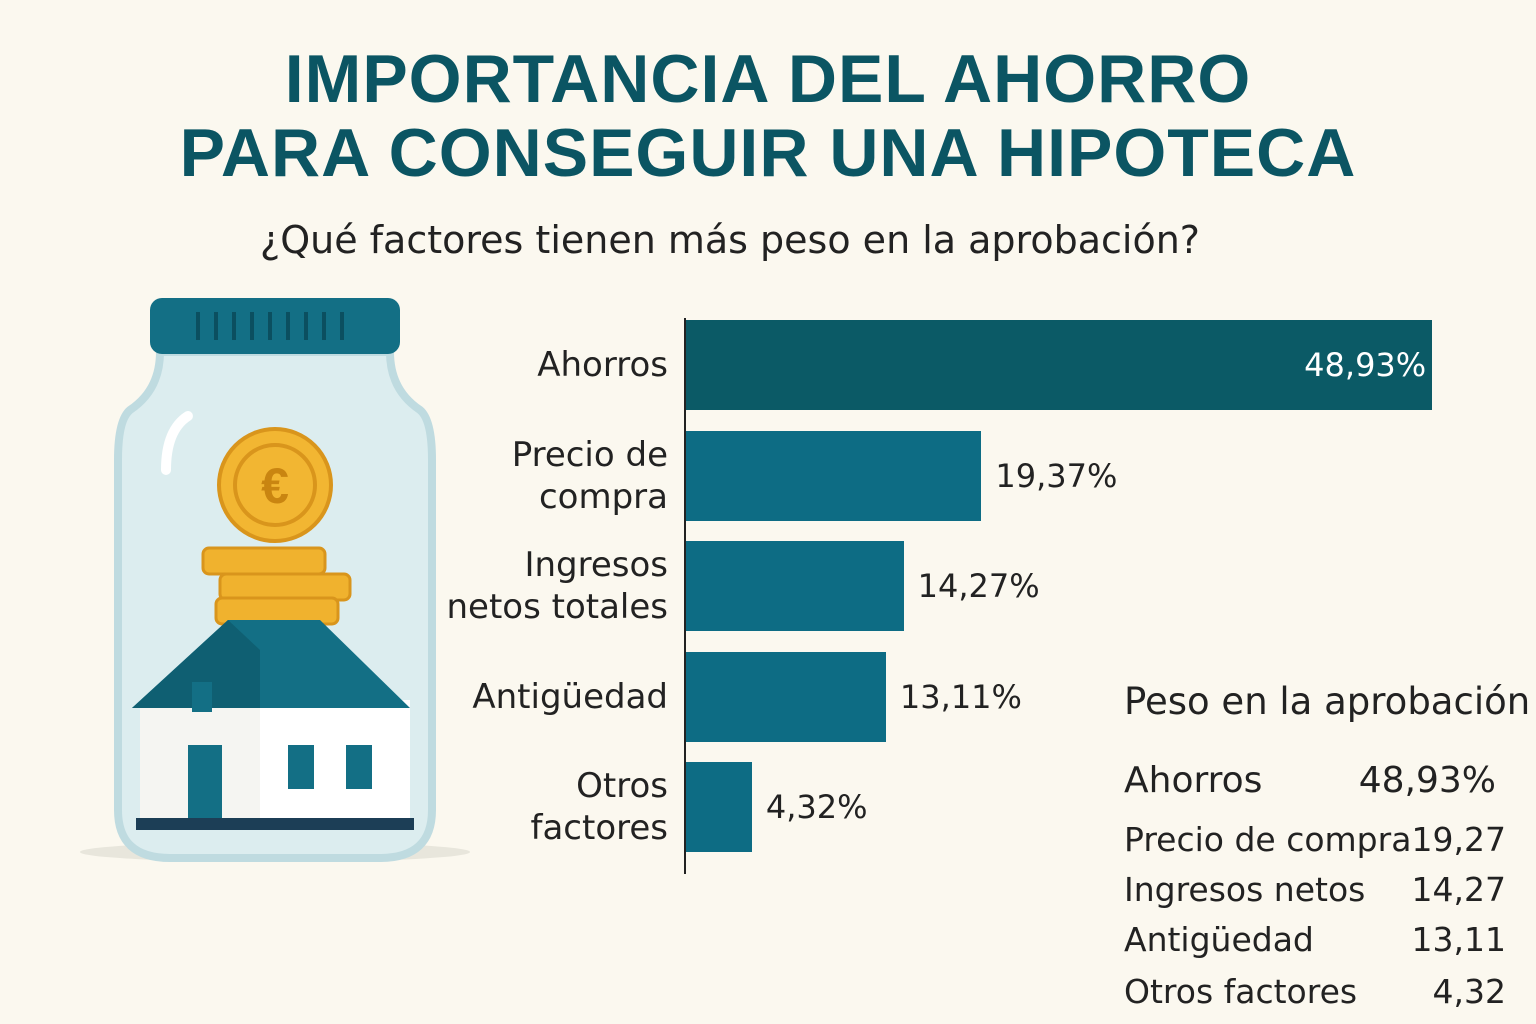 The height and width of the screenshot is (1024, 1536). What do you see at coordinates (1365, 365) in the screenshot?
I see `value-label: 48,93%` at bounding box center [1365, 365].